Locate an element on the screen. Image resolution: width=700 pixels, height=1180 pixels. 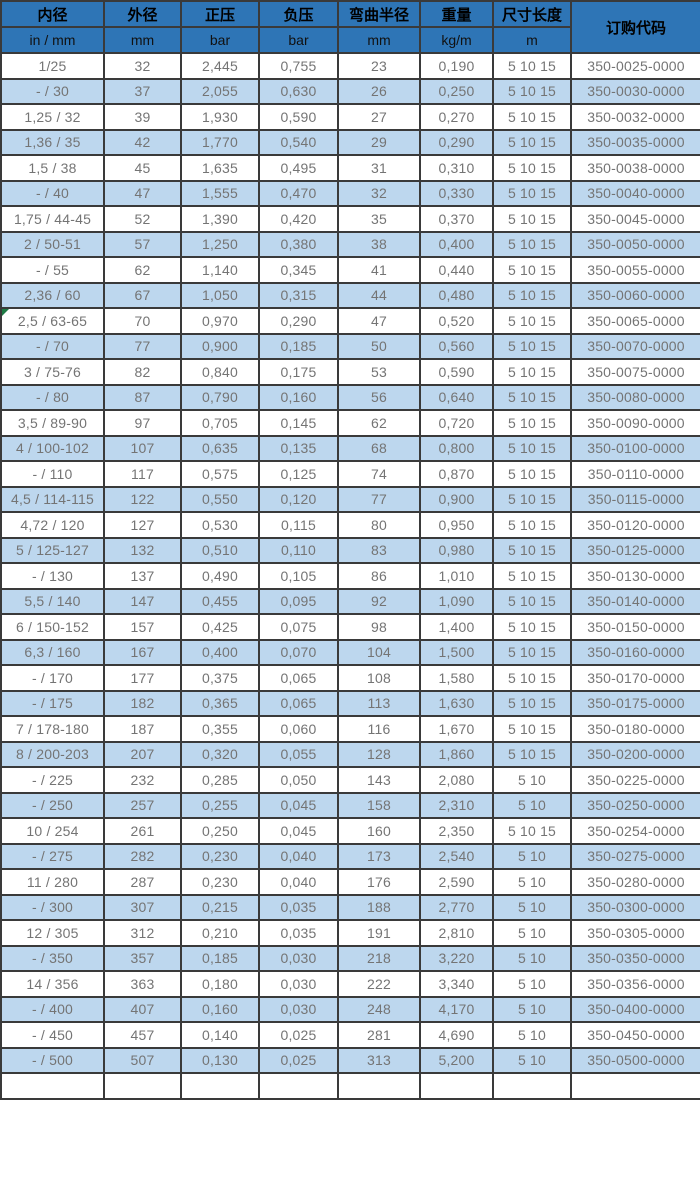
cell-outer-diameter: 147 is located at coordinates (142, 601).